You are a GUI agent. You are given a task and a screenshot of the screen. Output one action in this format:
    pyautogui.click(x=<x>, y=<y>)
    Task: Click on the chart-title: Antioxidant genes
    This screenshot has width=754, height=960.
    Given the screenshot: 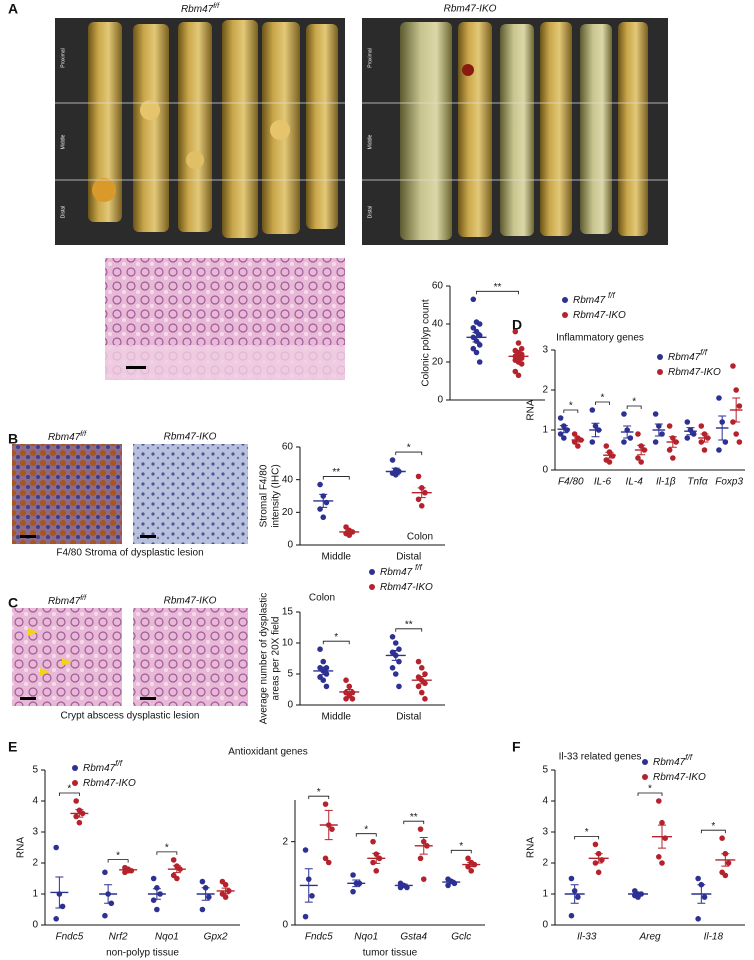 What is the action you would take?
    pyautogui.click(x=268, y=752)
    